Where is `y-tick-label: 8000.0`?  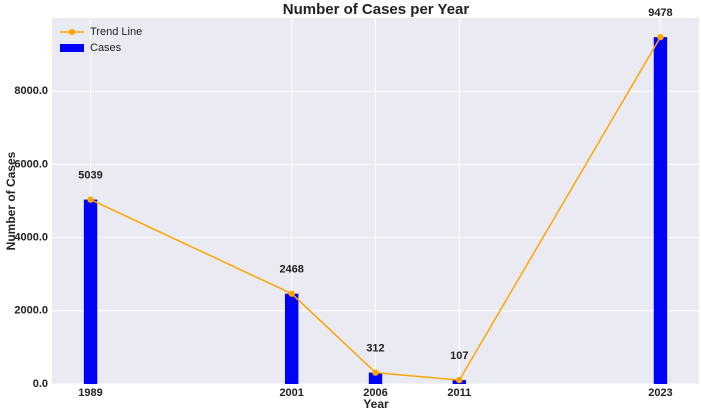 y-tick-label: 8000.0 is located at coordinates (31, 91).